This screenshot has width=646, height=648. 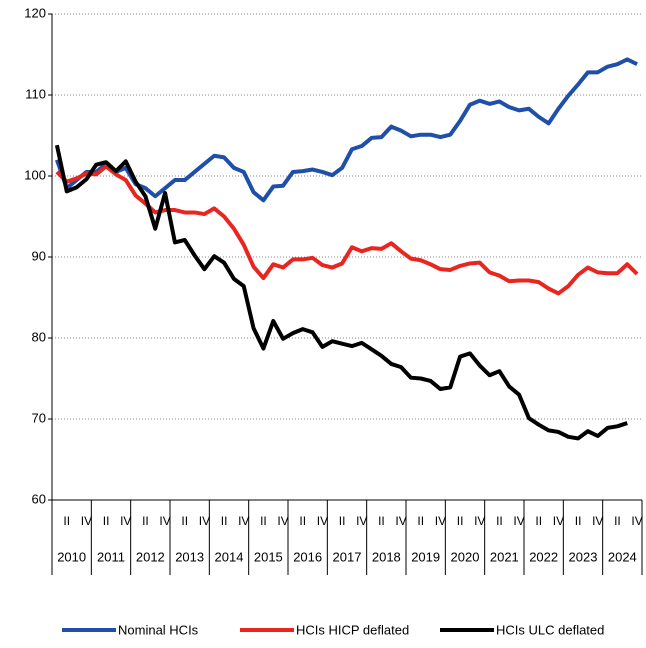 What do you see at coordinates (35, 12) in the screenshot?
I see `y-tick-label: 120` at bounding box center [35, 12].